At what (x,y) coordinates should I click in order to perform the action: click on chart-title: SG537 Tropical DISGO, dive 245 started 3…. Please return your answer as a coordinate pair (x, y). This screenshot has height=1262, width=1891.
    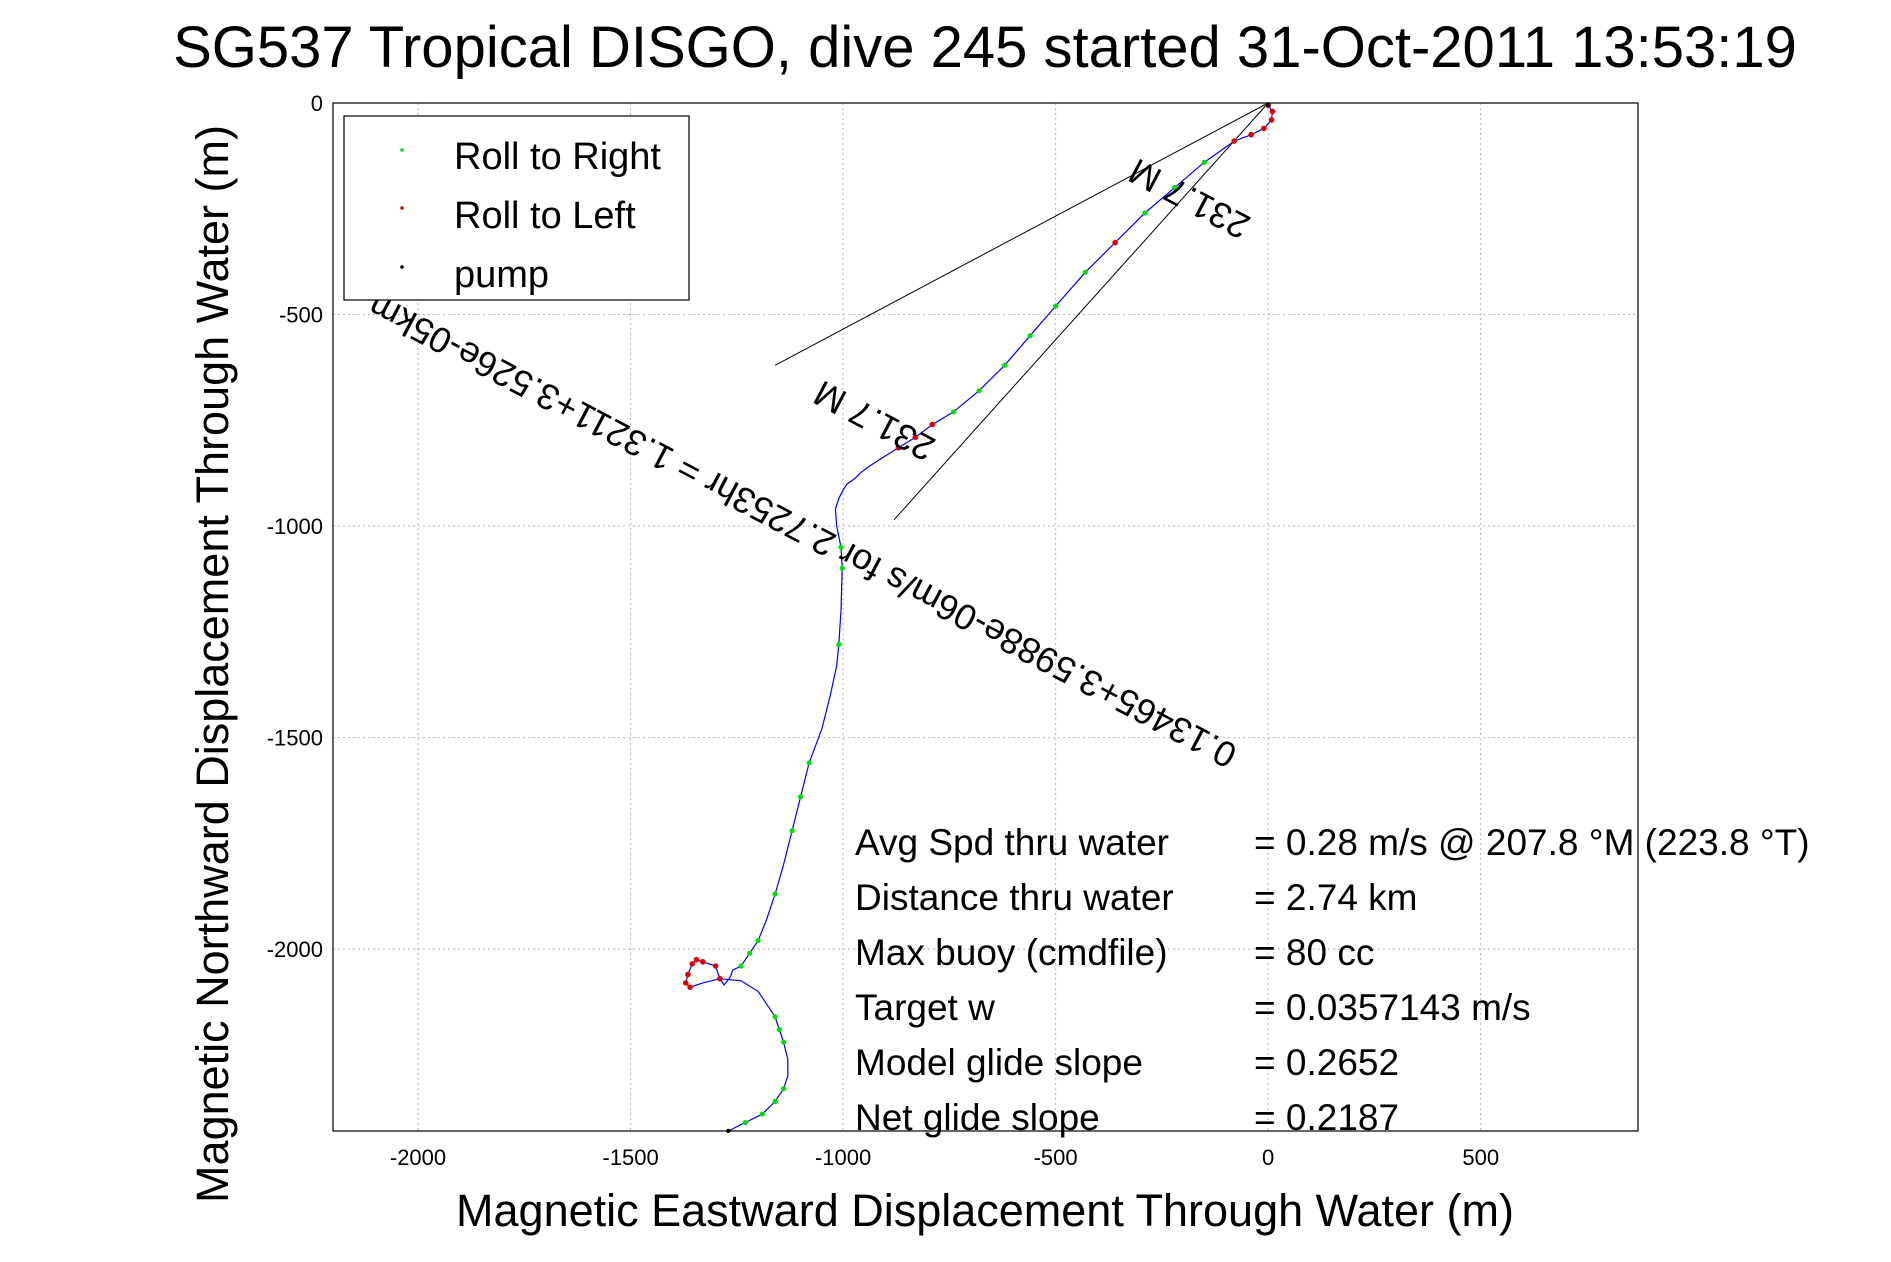
    Looking at the image, I should click on (985, 47).